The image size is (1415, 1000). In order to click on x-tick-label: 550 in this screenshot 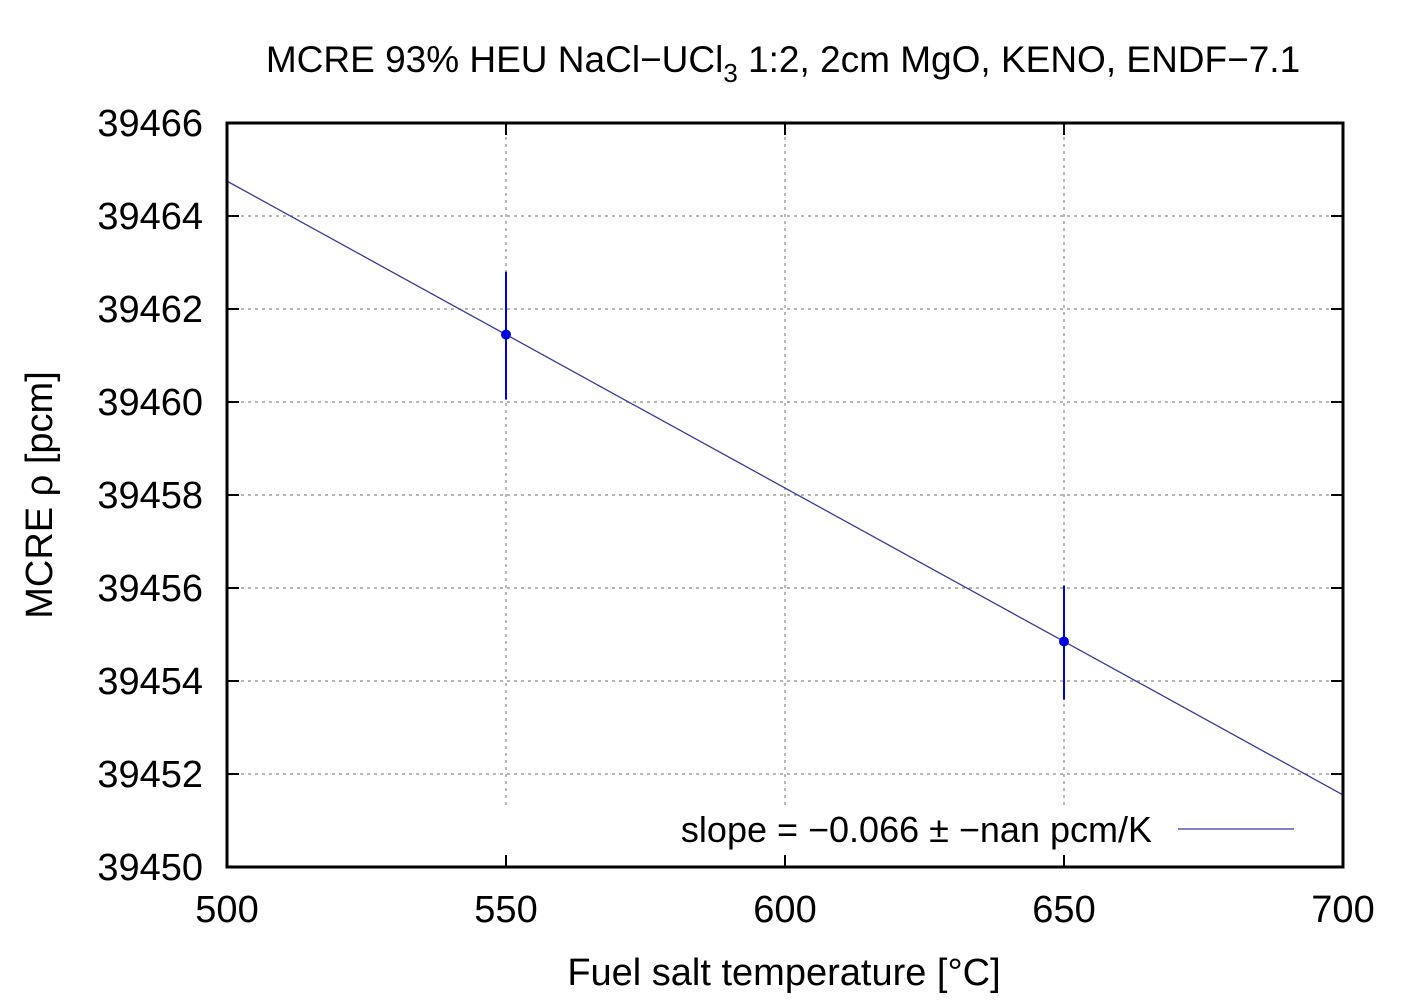, I will do `click(505, 910)`.